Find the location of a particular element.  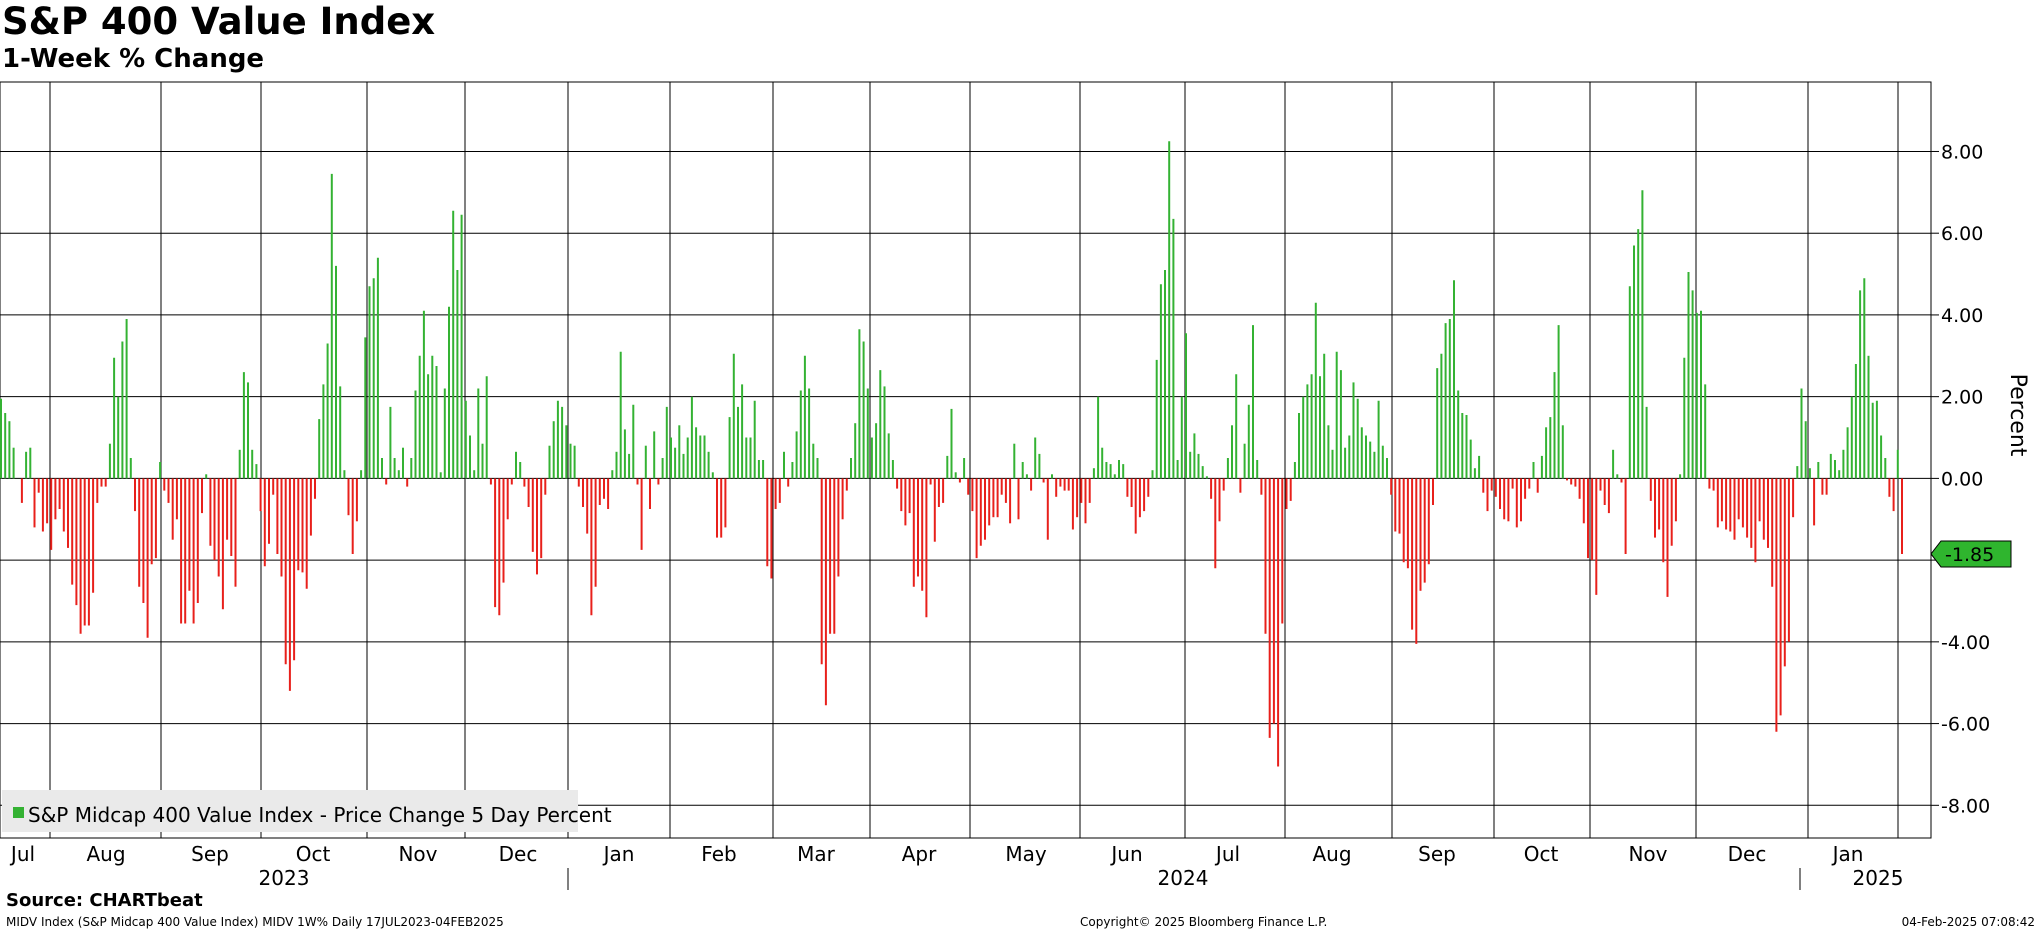

x-tick-label: May is located at coordinates (1026, 854).